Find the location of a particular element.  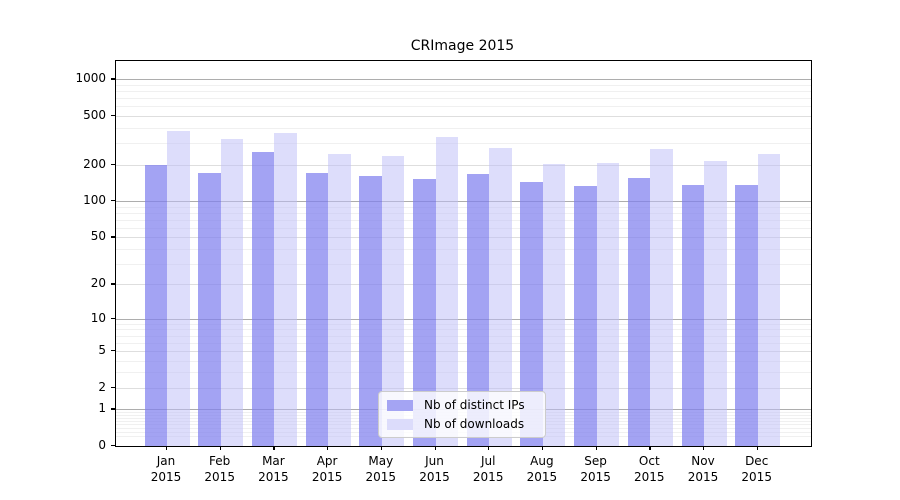

bar-dec-ips is located at coordinates (746, 315).